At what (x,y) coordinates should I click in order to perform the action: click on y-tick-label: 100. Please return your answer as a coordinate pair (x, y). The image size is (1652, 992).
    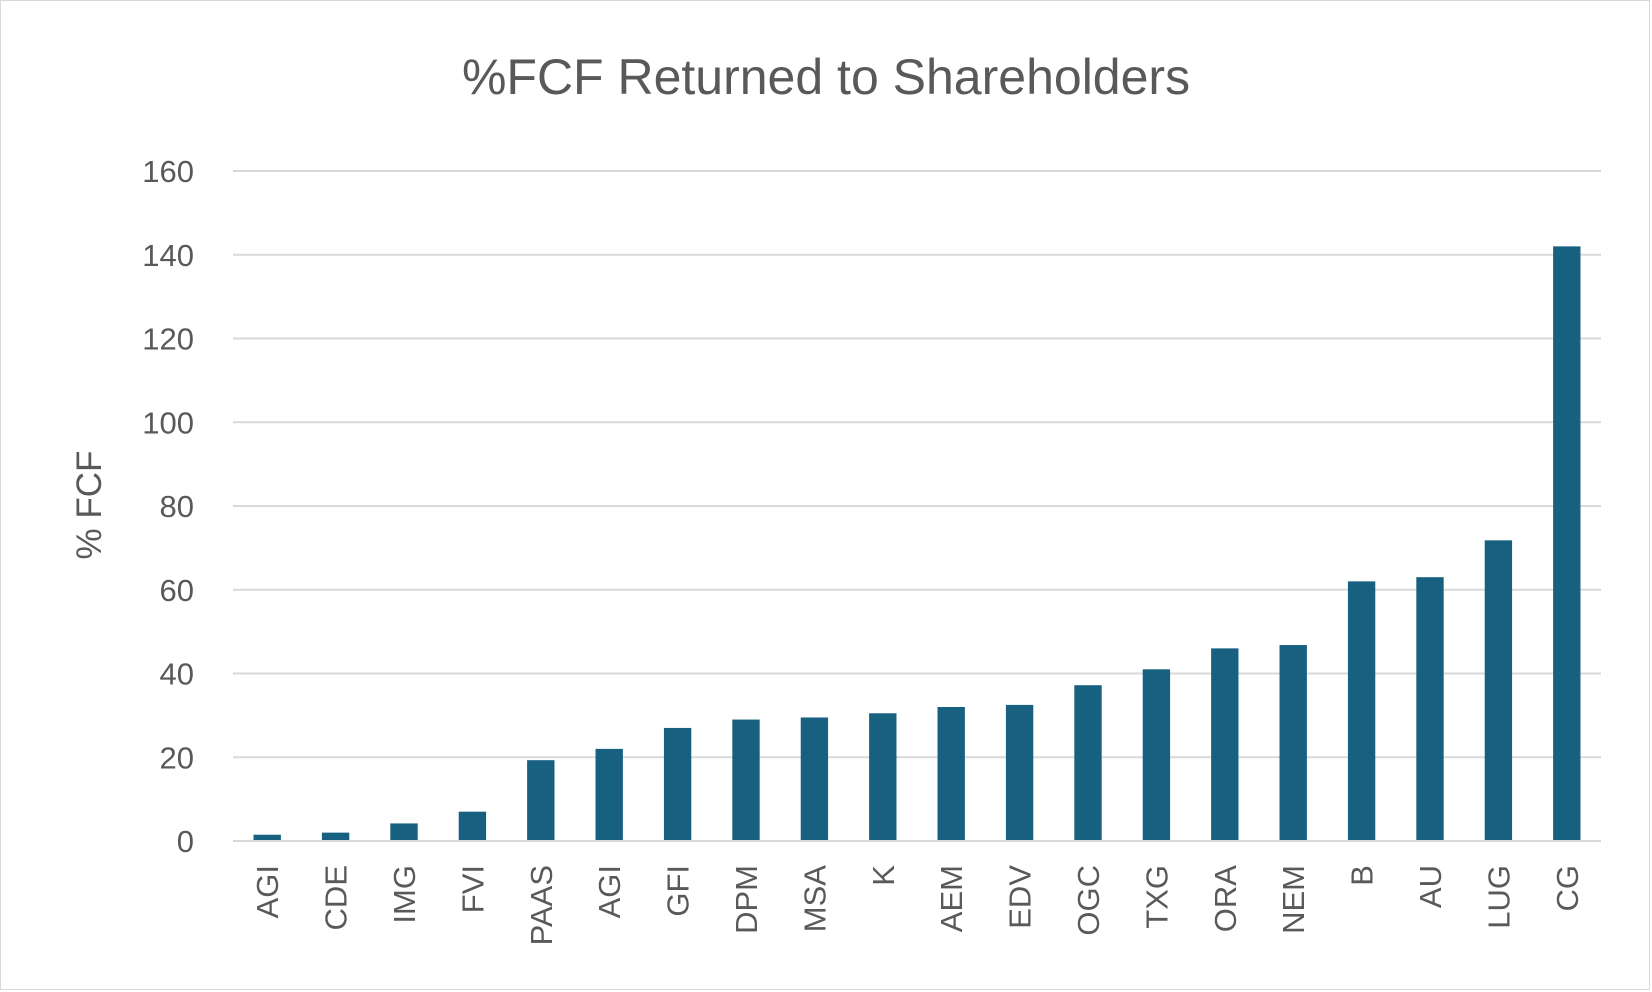
    Looking at the image, I should click on (168, 422).